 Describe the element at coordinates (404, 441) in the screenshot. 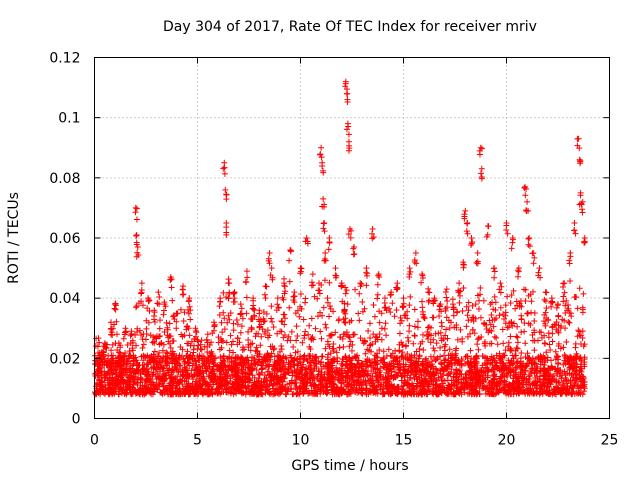

I see `x-tick-label: 15` at that location.